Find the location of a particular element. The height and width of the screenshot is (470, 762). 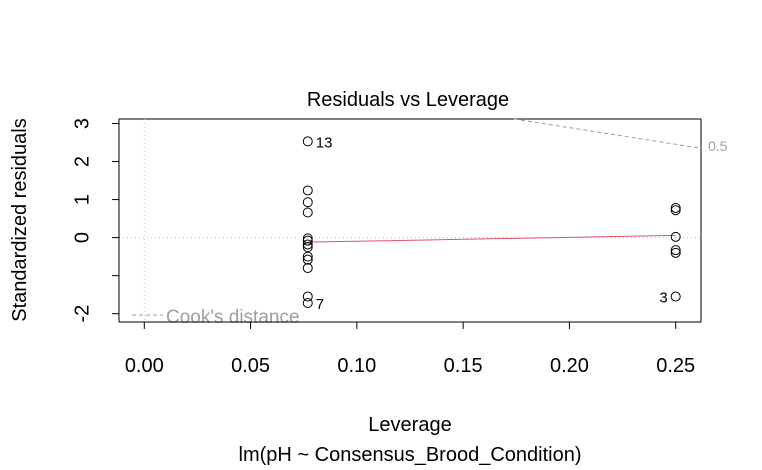

x-tick-label: 0.05 is located at coordinates (250, 366).